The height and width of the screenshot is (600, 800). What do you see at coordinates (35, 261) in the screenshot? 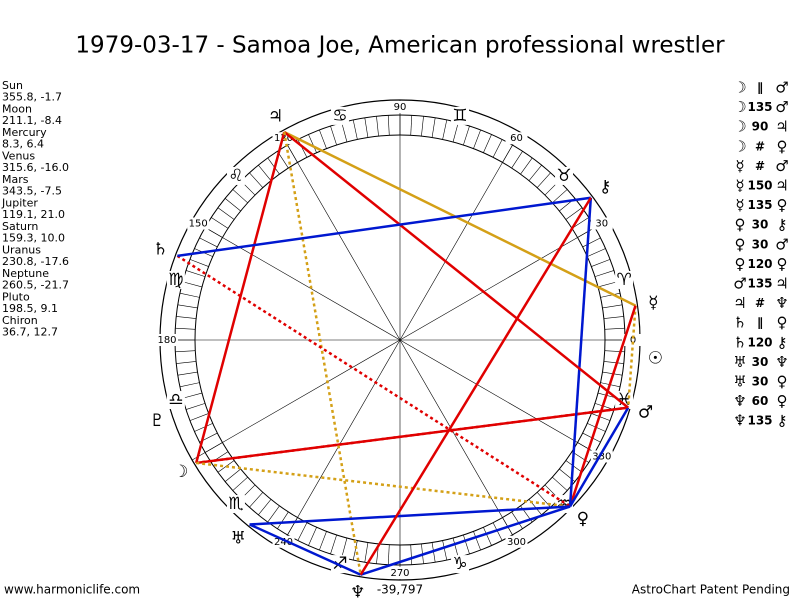
I see `planet-coords: 230.8, -17.6` at bounding box center [35, 261].